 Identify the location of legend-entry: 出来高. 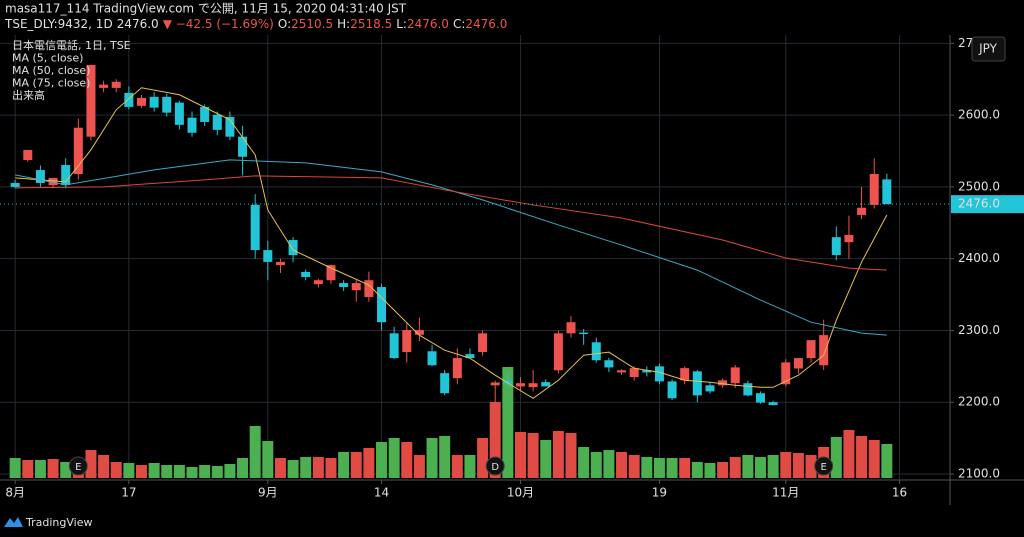
(28, 95).